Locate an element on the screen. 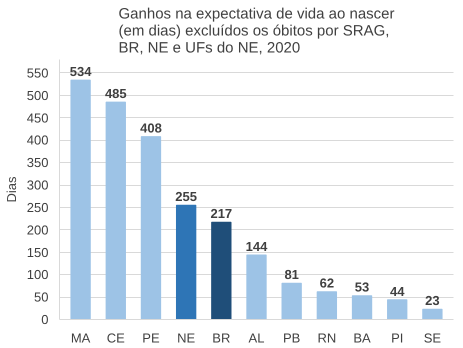 The width and height of the screenshot is (463, 348). x-tick-label: NE is located at coordinates (186, 338).